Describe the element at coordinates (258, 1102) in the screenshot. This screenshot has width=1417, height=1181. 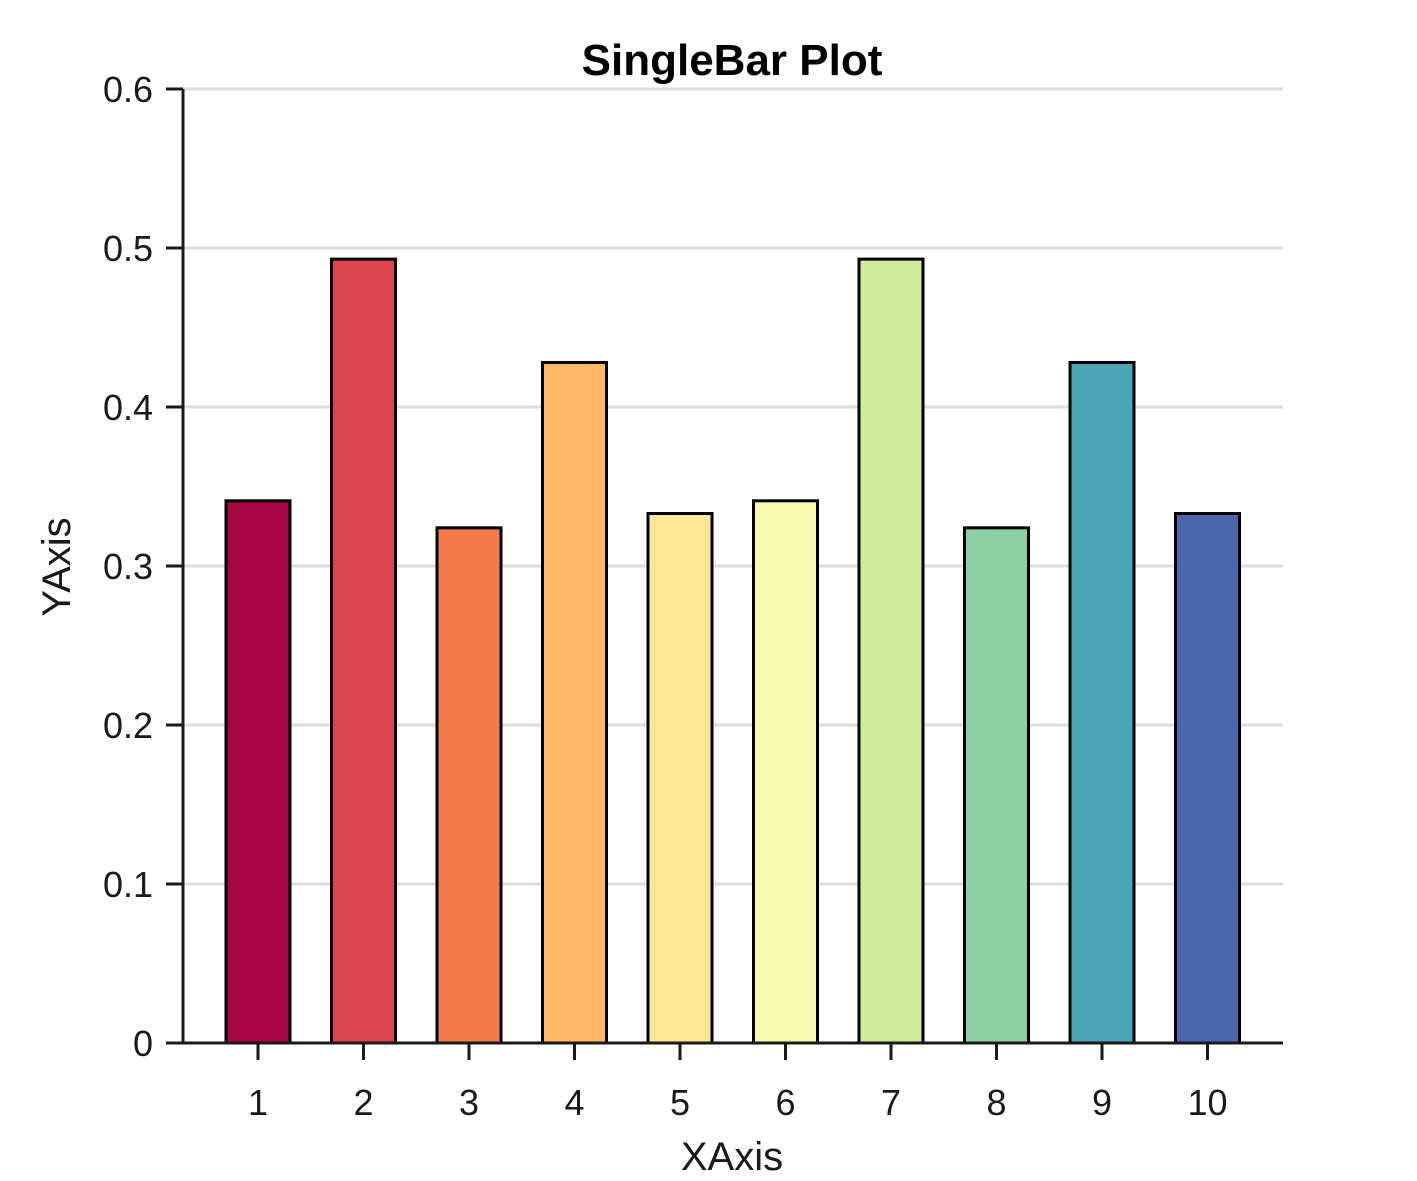
I see `x-tick-label-1: 1` at that location.